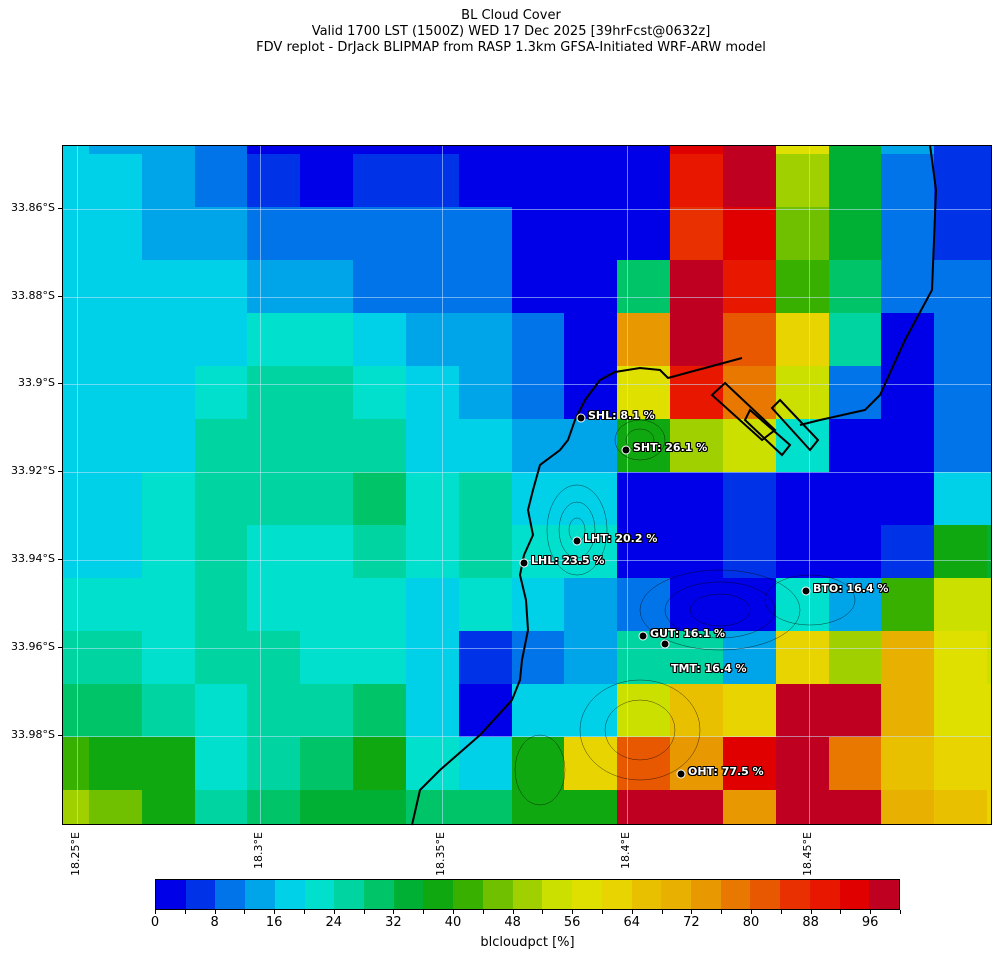  What do you see at coordinates (512, 922) in the screenshot?
I see `colorbar-tick-label: 48` at bounding box center [512, 922].